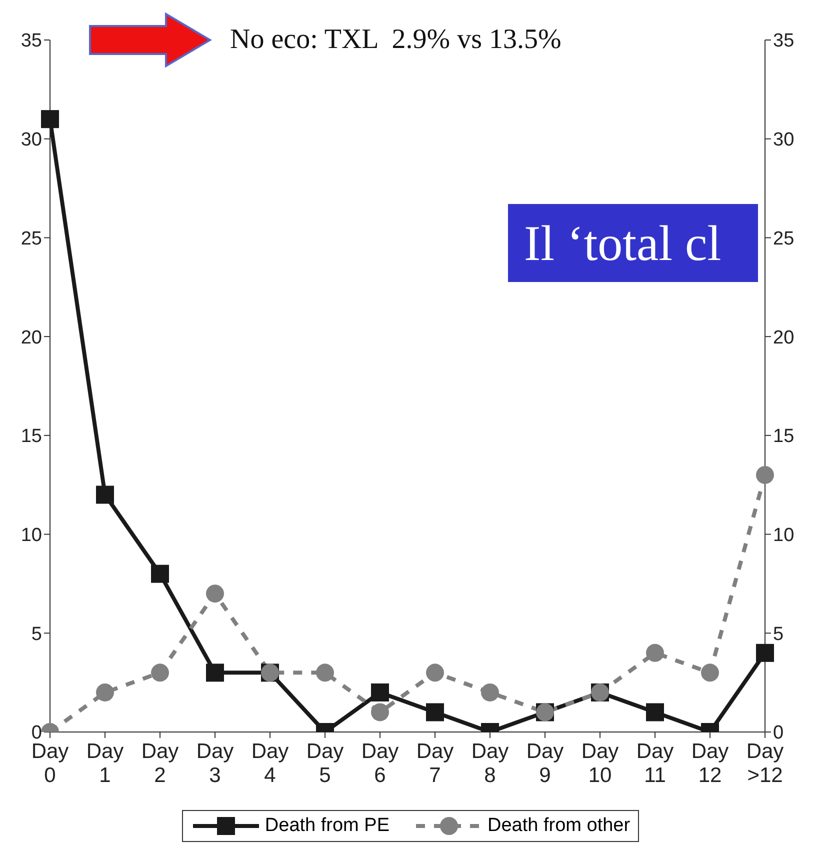 Image resolution: width=821 pixels, height=851 pixels. What do you see at coordinates (396, 40) in the screenshot?
I see `annotation: No eco: TXL 2.9% vs 13.5%` at bounding box center [396, 40].